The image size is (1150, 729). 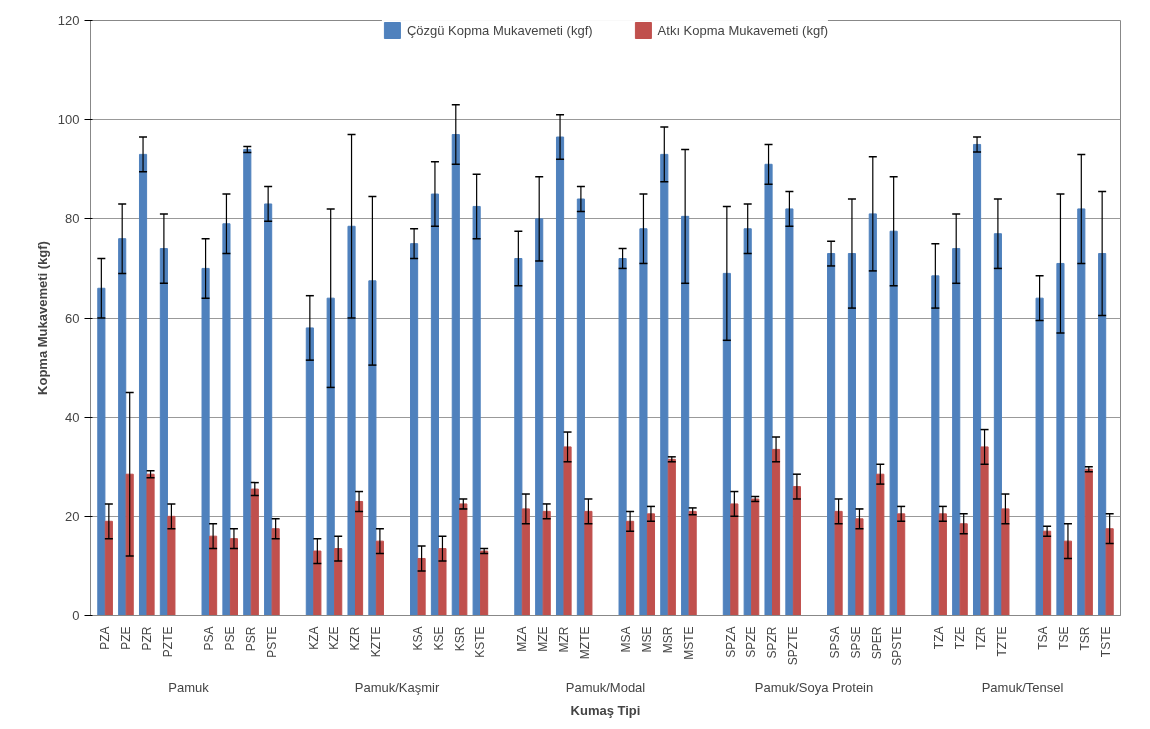 What do you see at coordinates (251, 639) in the screenshot?
I see `x-tick-label: PSR` at bounding box center [251, 639].